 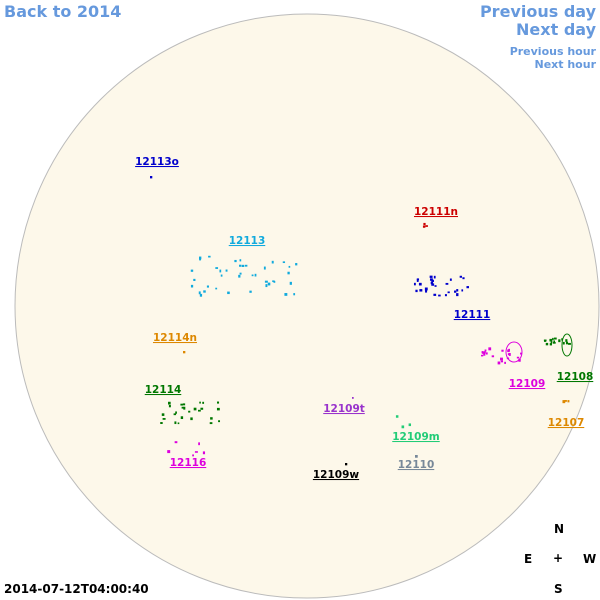 I want to click on back-link: Back to 2014, so click(x=63, y=11).